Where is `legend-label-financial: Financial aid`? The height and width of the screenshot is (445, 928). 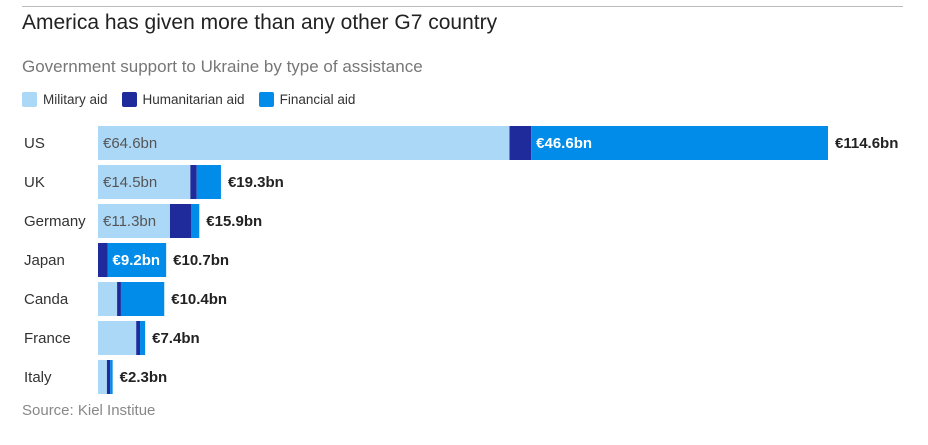 legend-label-financial: Financial aid is located at coordinates (317, 99).